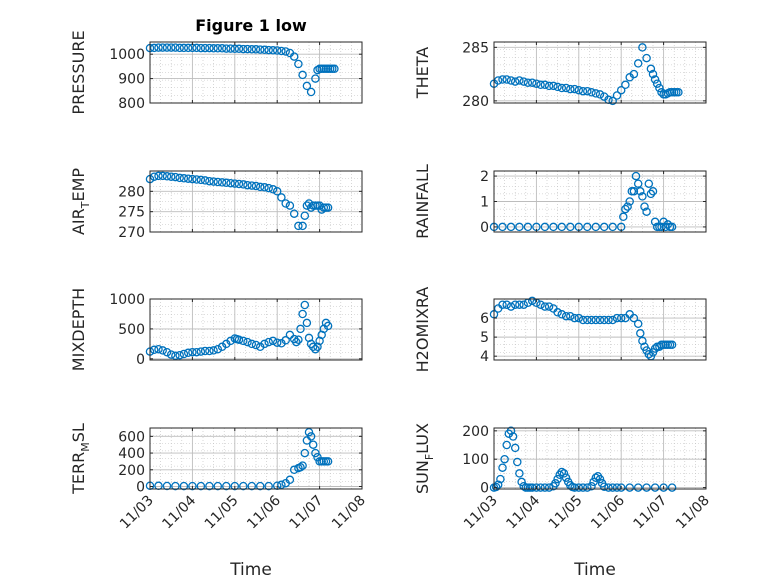 This screenshot has height=583, width=778. What do you see at coordinates (560, 329) in the screenshot?
I see `subplot-h2omixra: 4 5 6 H2OMIXRA` at bounding box center [560, 329].